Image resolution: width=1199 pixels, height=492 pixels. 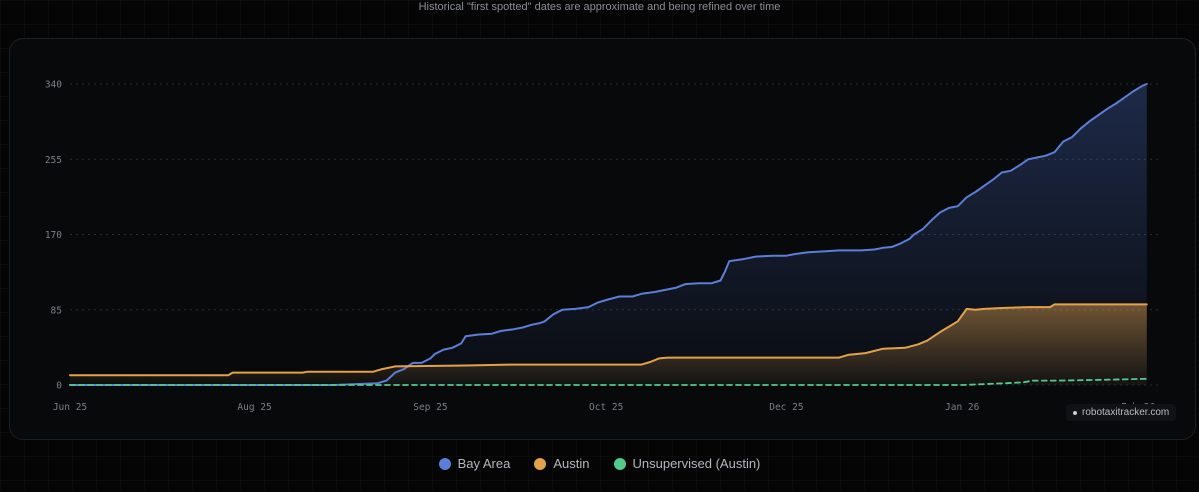 What do you see at coordinates (962, 407) in the screenshot?
I see `x-tick-label: Jan 26` at bounding box center [962, 407].